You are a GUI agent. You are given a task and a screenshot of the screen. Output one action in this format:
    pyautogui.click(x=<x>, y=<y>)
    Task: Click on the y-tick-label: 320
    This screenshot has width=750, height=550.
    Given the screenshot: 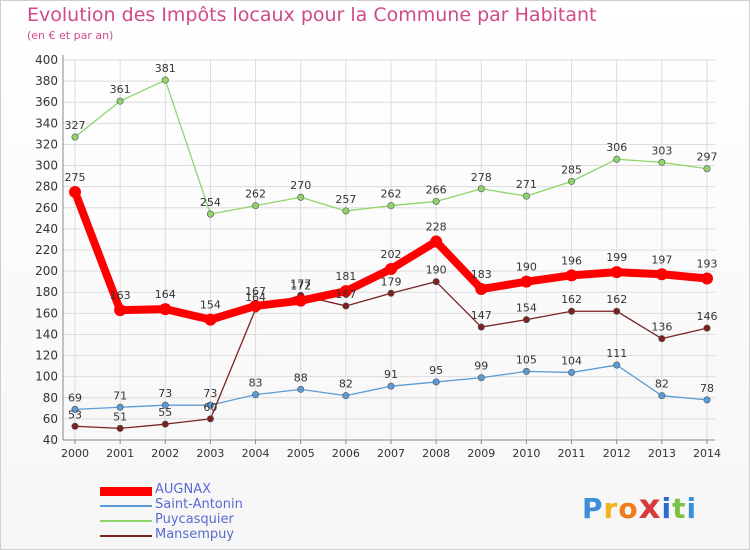 What is the action you would take?
    pyautogui.click(x=46, y=144)
    